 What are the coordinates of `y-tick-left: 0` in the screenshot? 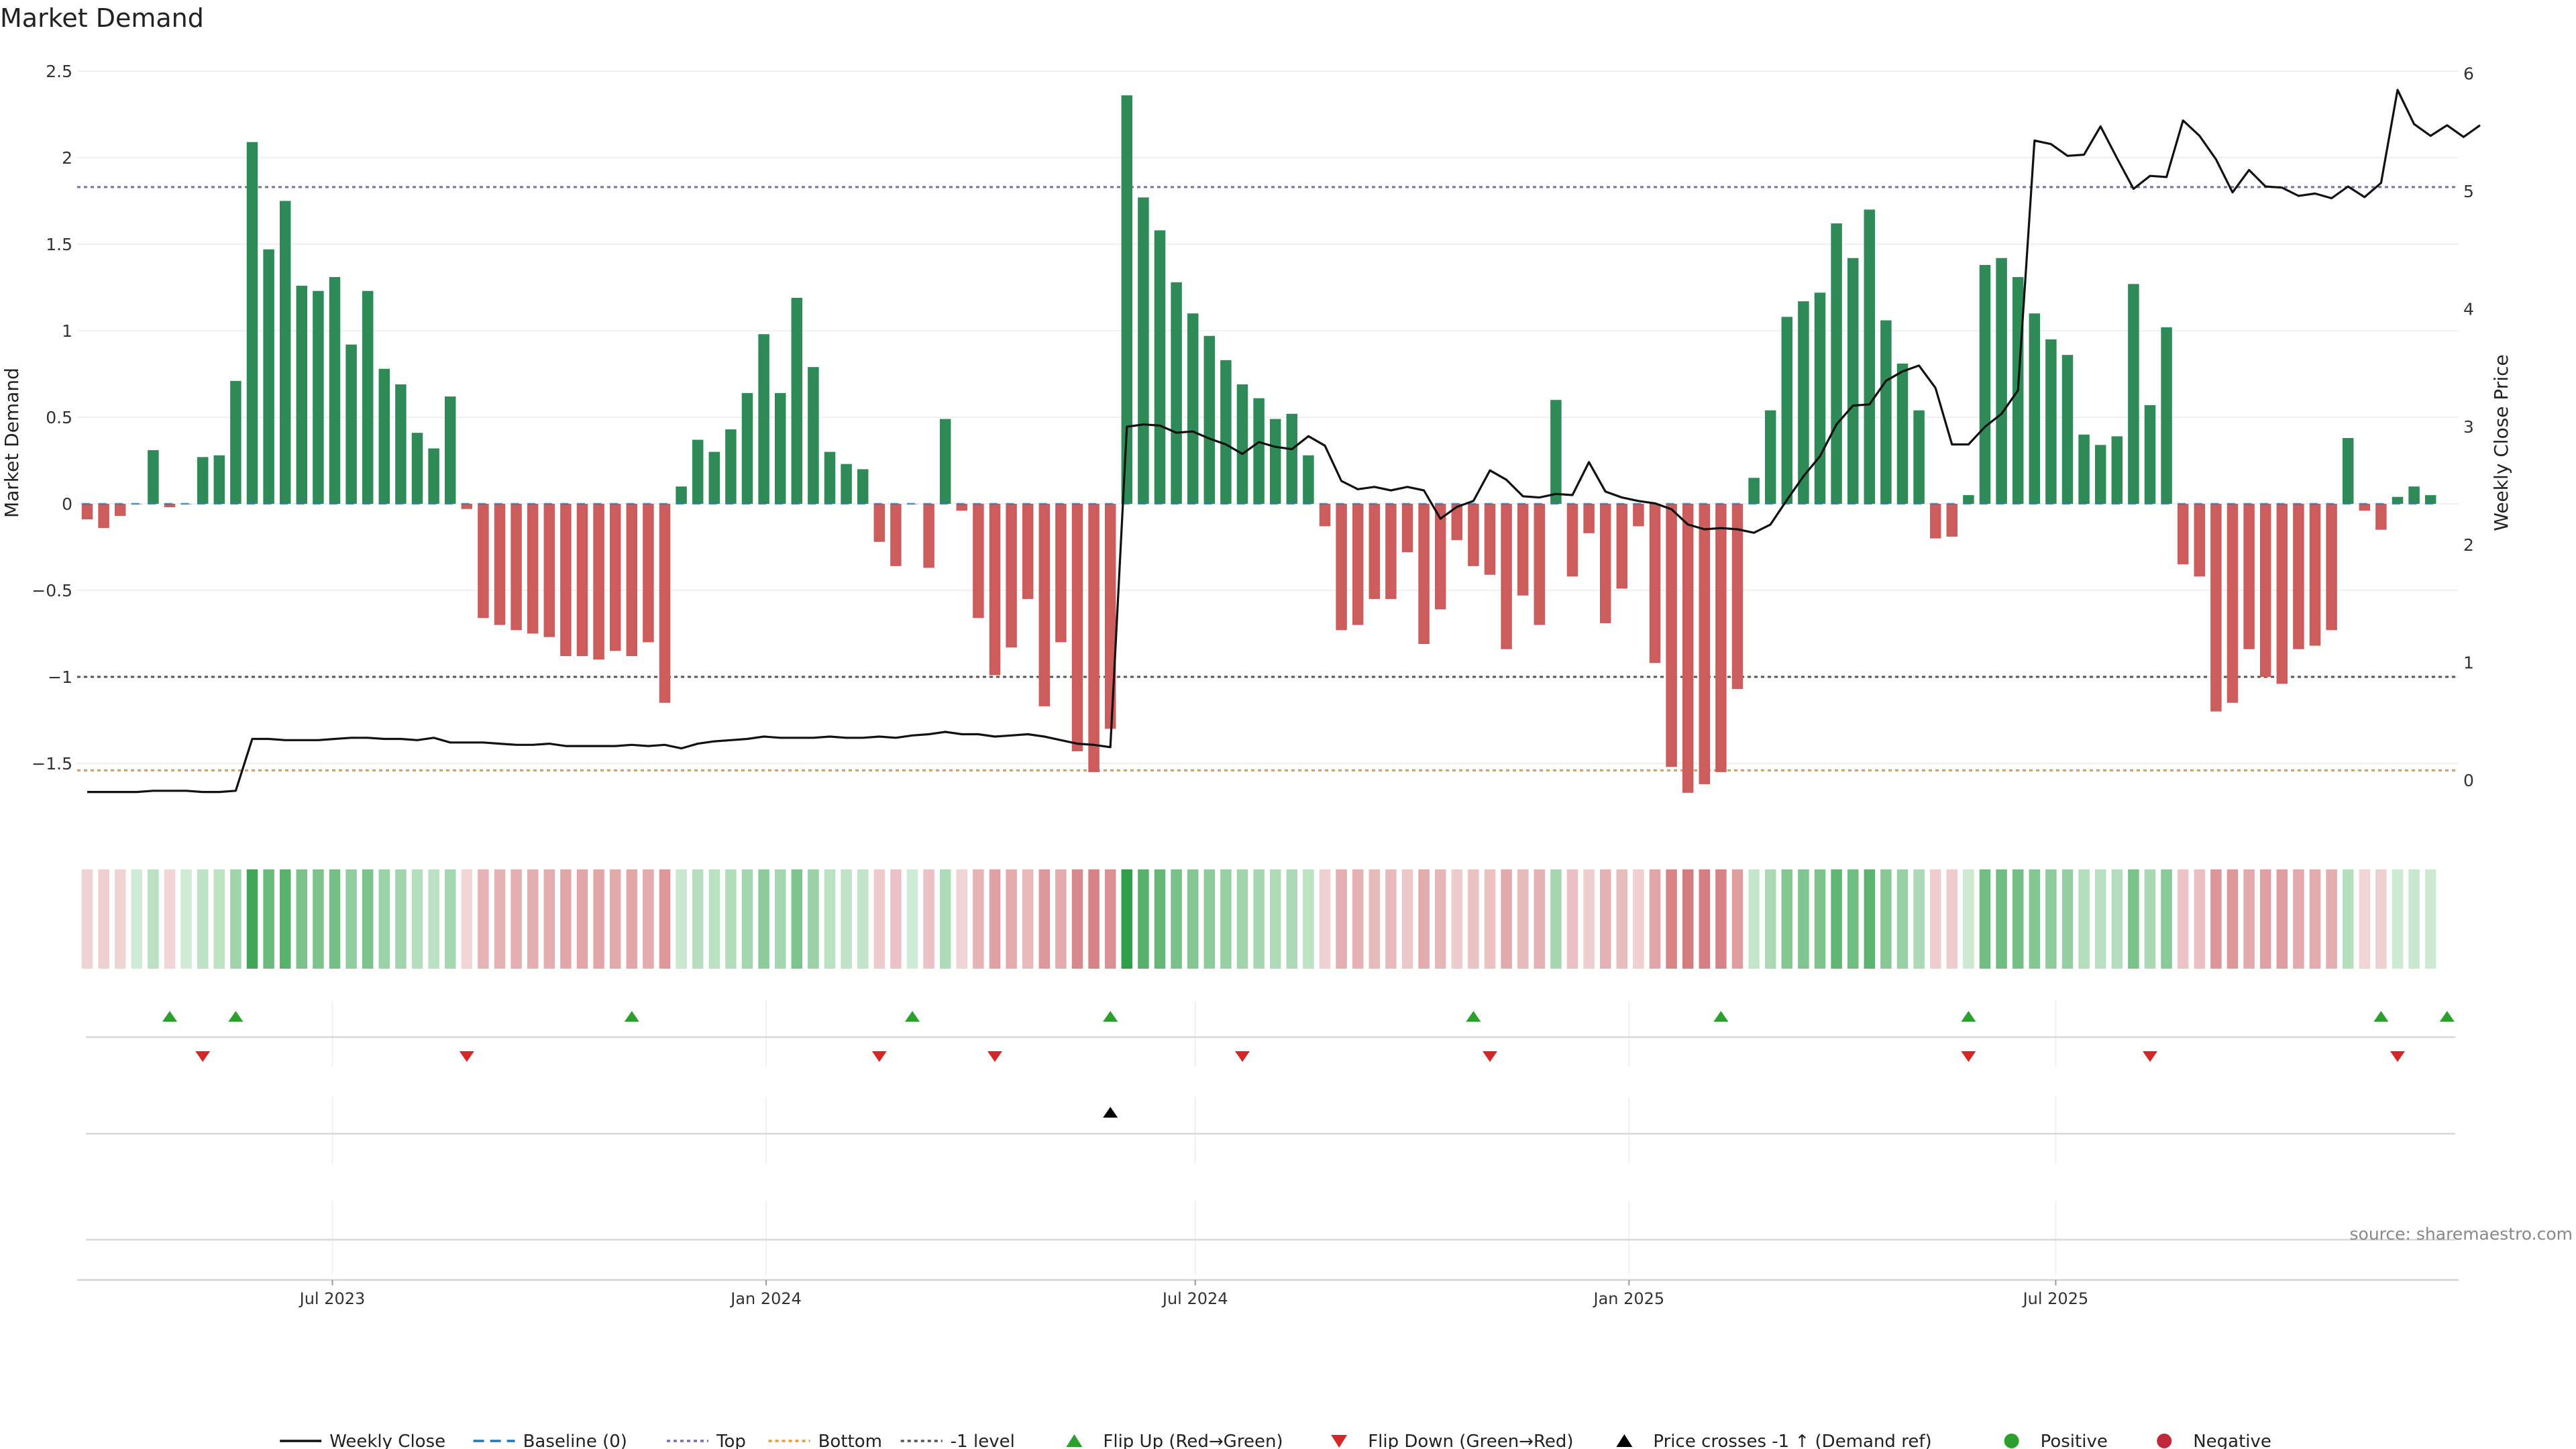 It's located at (67, 504).